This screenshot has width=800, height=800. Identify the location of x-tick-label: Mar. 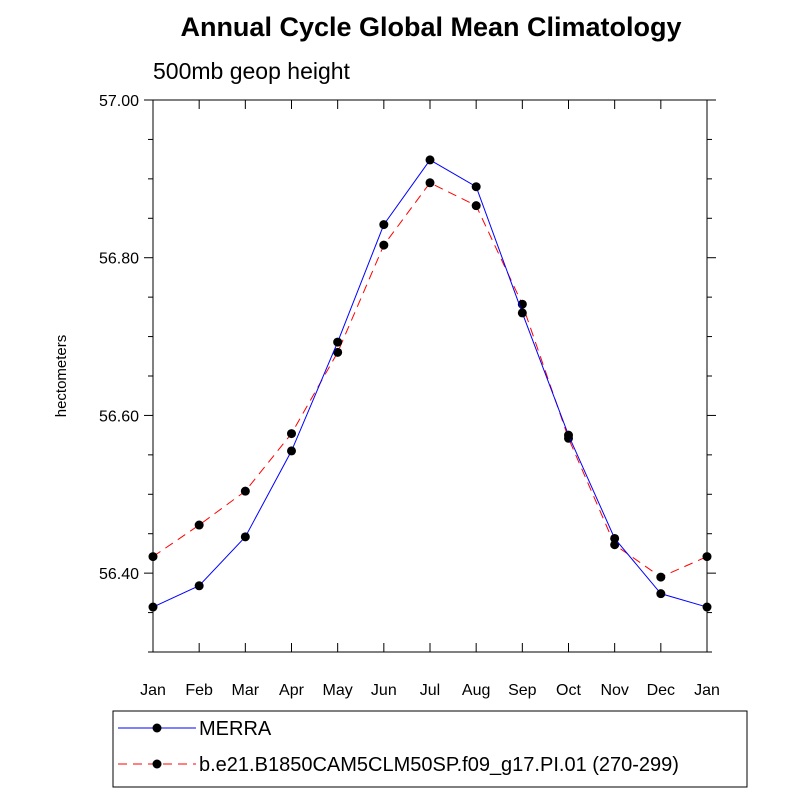
(246, 690).